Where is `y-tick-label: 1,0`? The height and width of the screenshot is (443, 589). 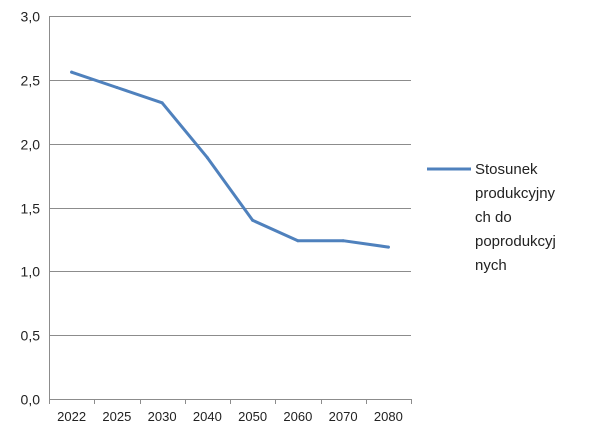 y-tick-label: 1,0 is located at coordinates (31, 272).